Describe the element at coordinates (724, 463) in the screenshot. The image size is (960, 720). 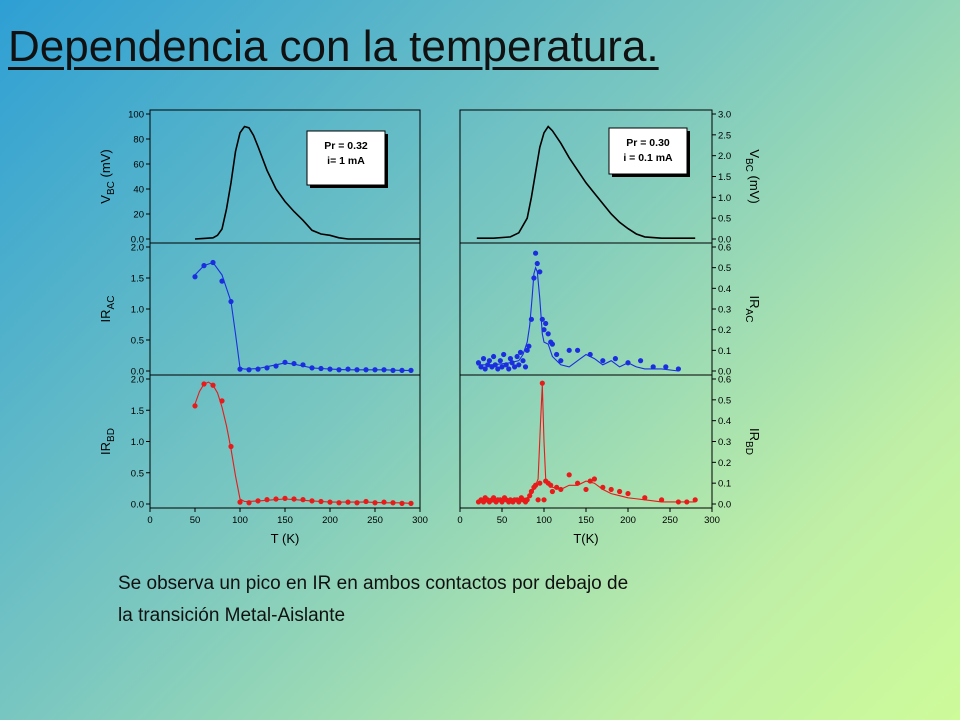
I see `y-tick-label: 0.2` at that location.